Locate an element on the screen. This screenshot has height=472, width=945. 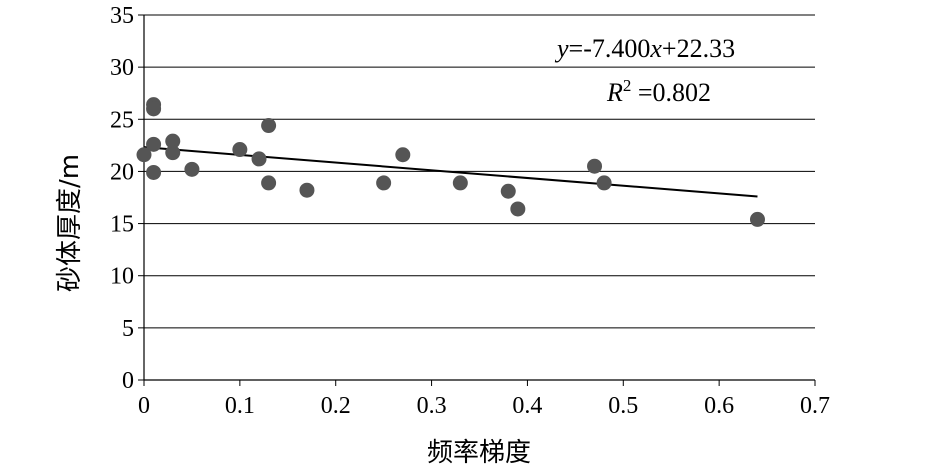
x-tick-label: 0.4 is located at coordinates (527, 406).